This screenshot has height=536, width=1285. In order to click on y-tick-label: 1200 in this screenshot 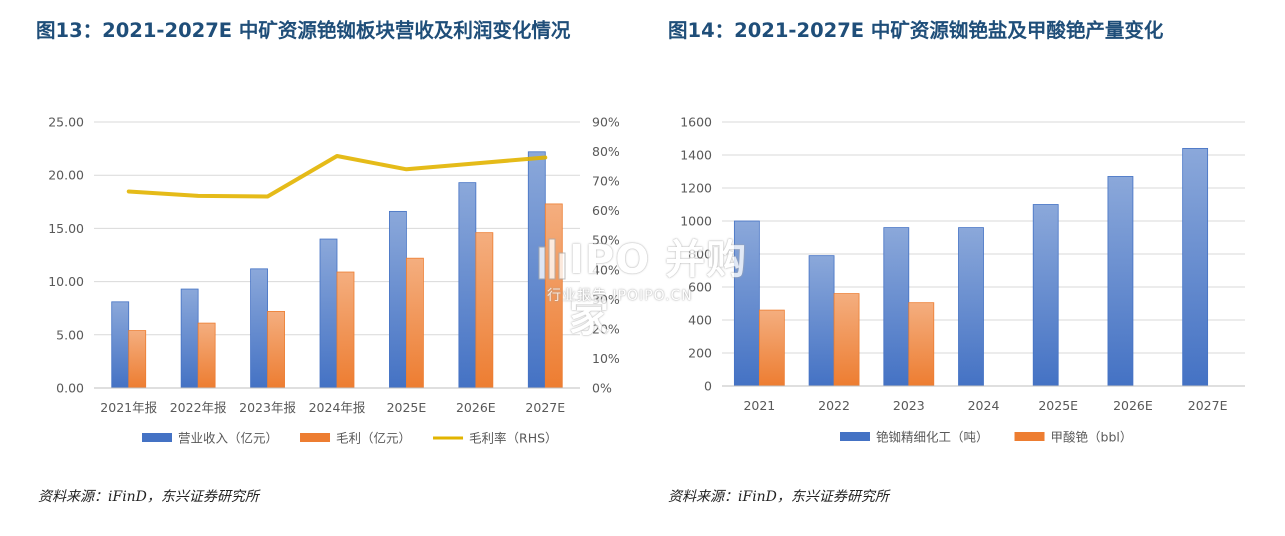, I will do `click(696, 188)`.